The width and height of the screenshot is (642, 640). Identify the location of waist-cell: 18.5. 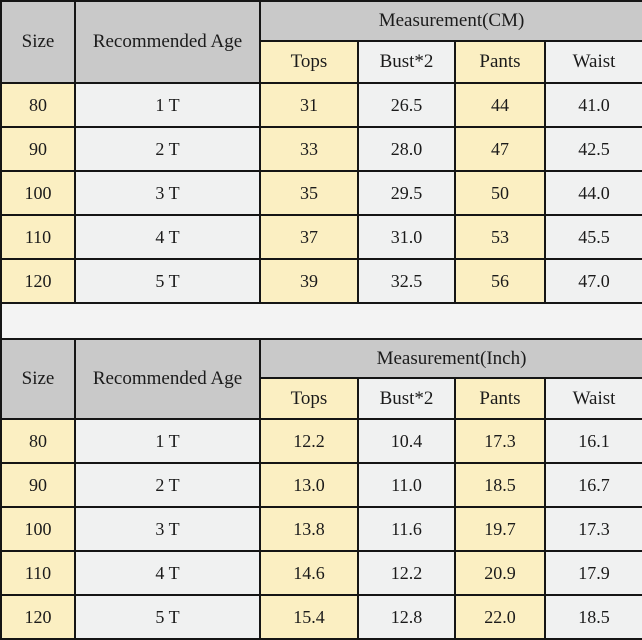
(592, 617).